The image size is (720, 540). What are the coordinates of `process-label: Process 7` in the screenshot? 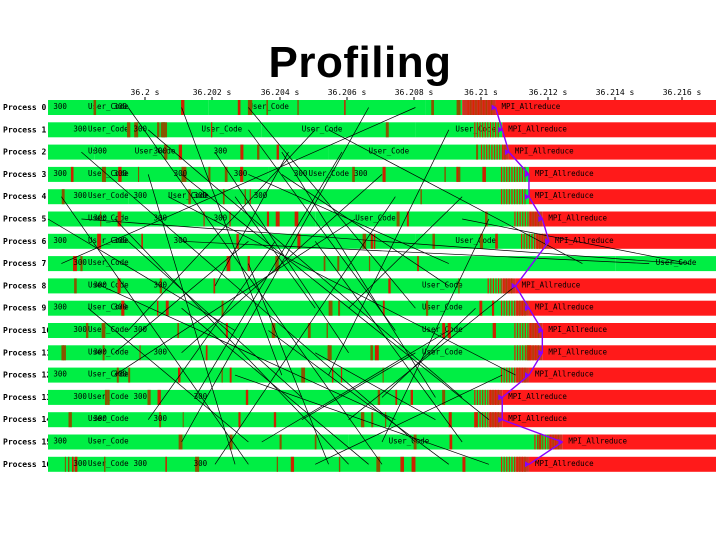 It's located at (25, 263).